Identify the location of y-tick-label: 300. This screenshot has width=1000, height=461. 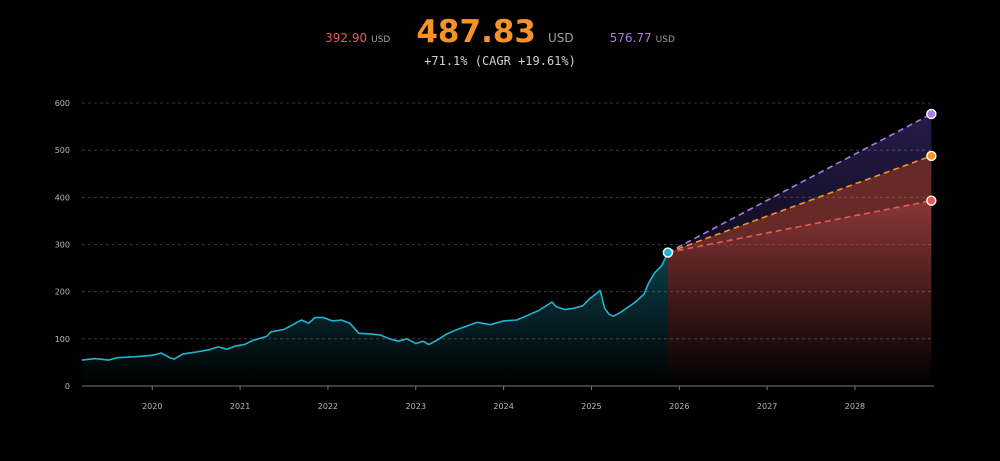
(62, 245).